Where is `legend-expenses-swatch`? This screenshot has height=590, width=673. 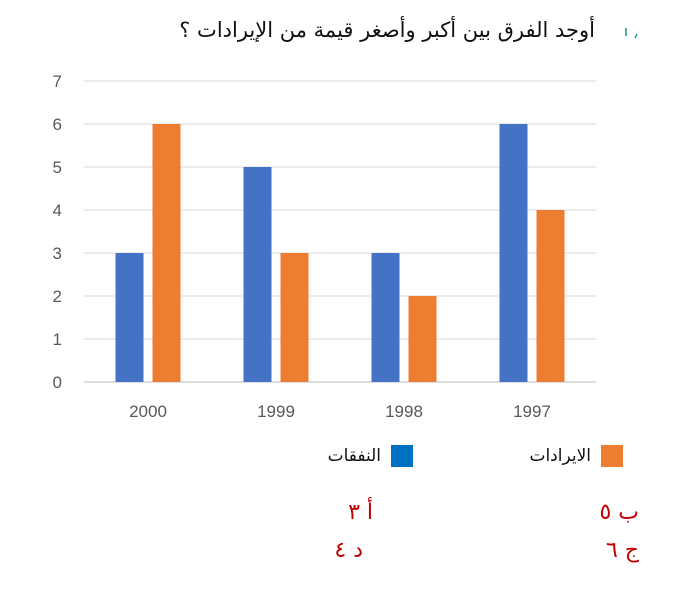
legend-expenses-swatch is located at coordinates (402, 456).